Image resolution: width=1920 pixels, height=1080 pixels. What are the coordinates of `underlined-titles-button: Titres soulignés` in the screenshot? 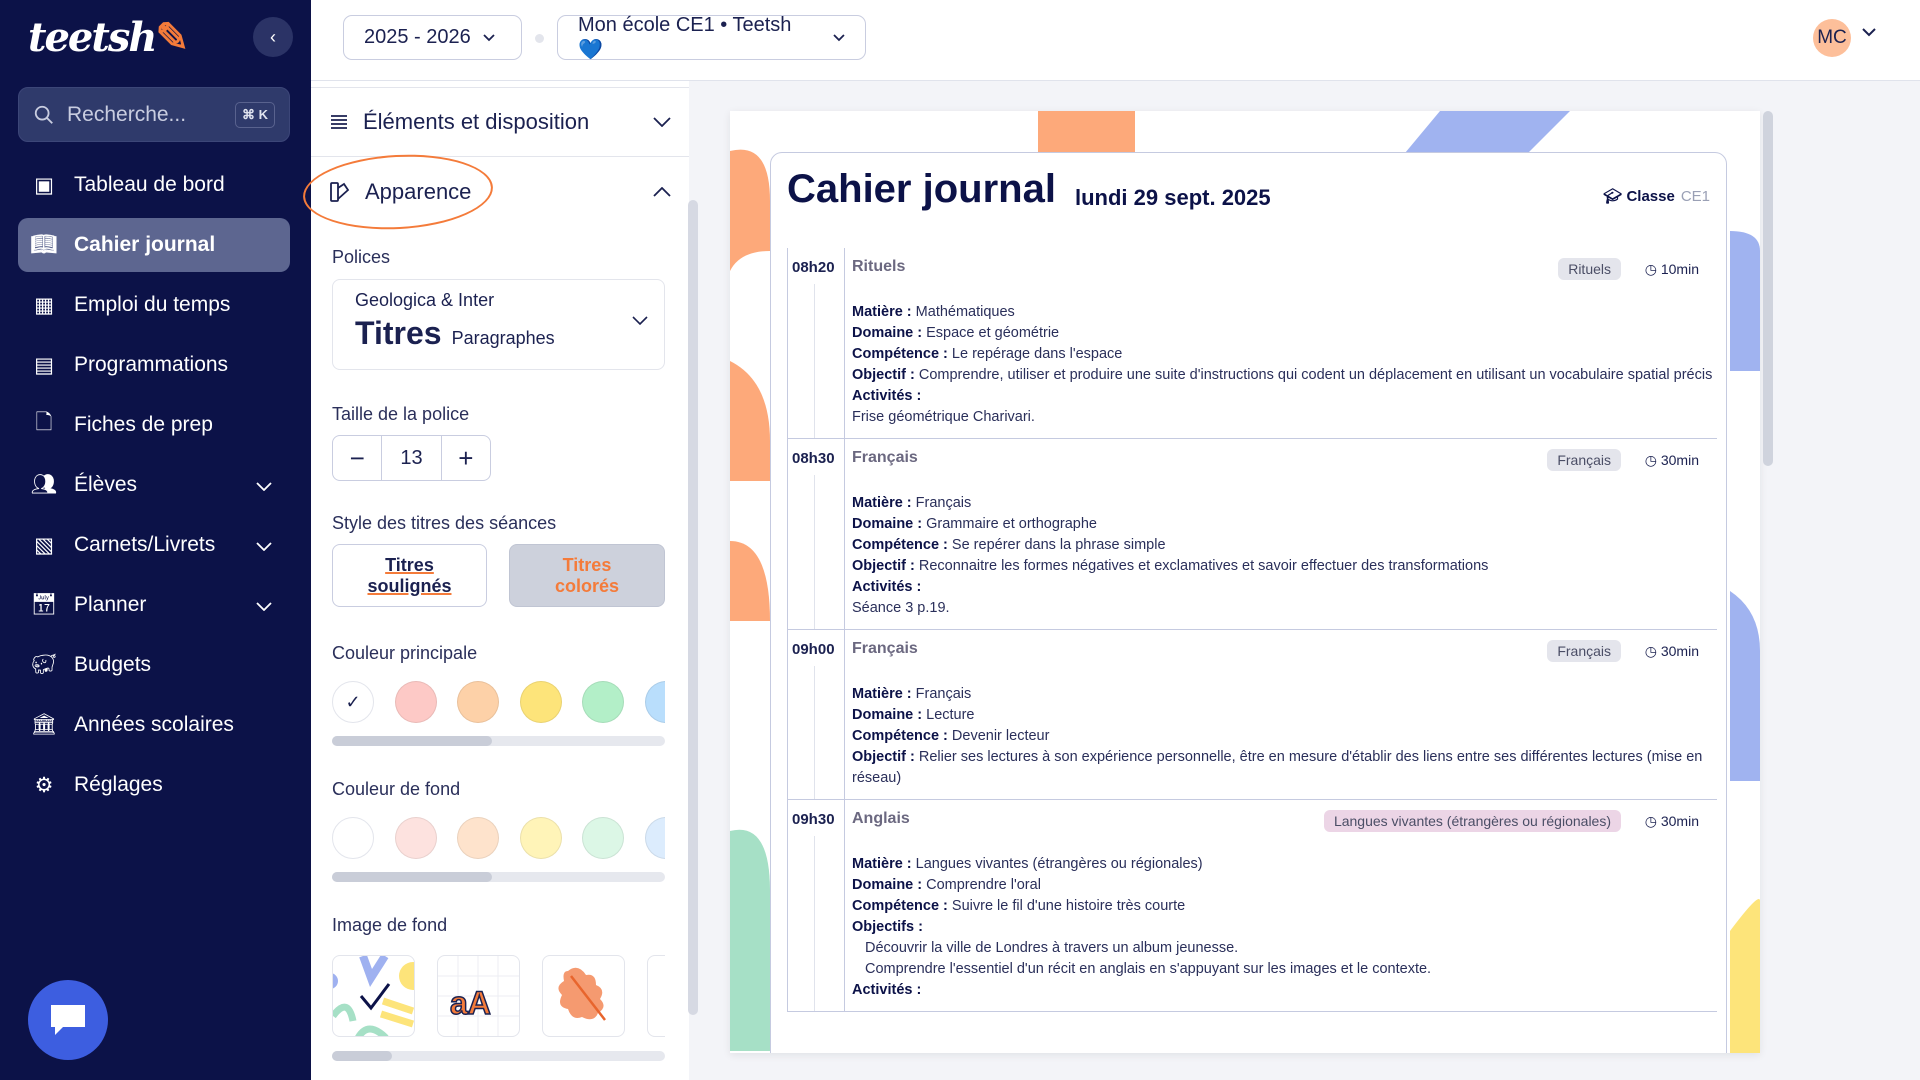 It's located at (409, 575).